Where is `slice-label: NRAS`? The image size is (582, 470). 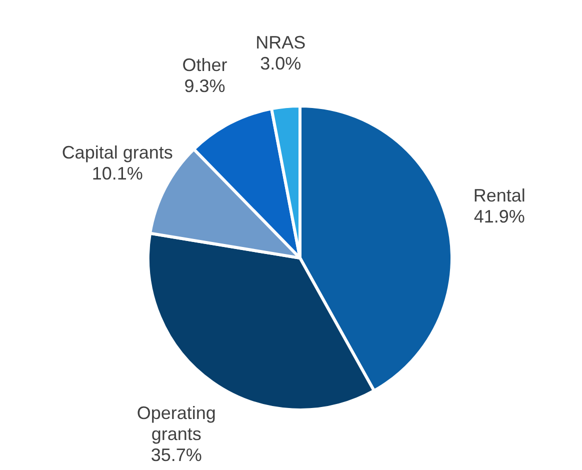 slice-label: NRAS is located at coordinates (281, 42).